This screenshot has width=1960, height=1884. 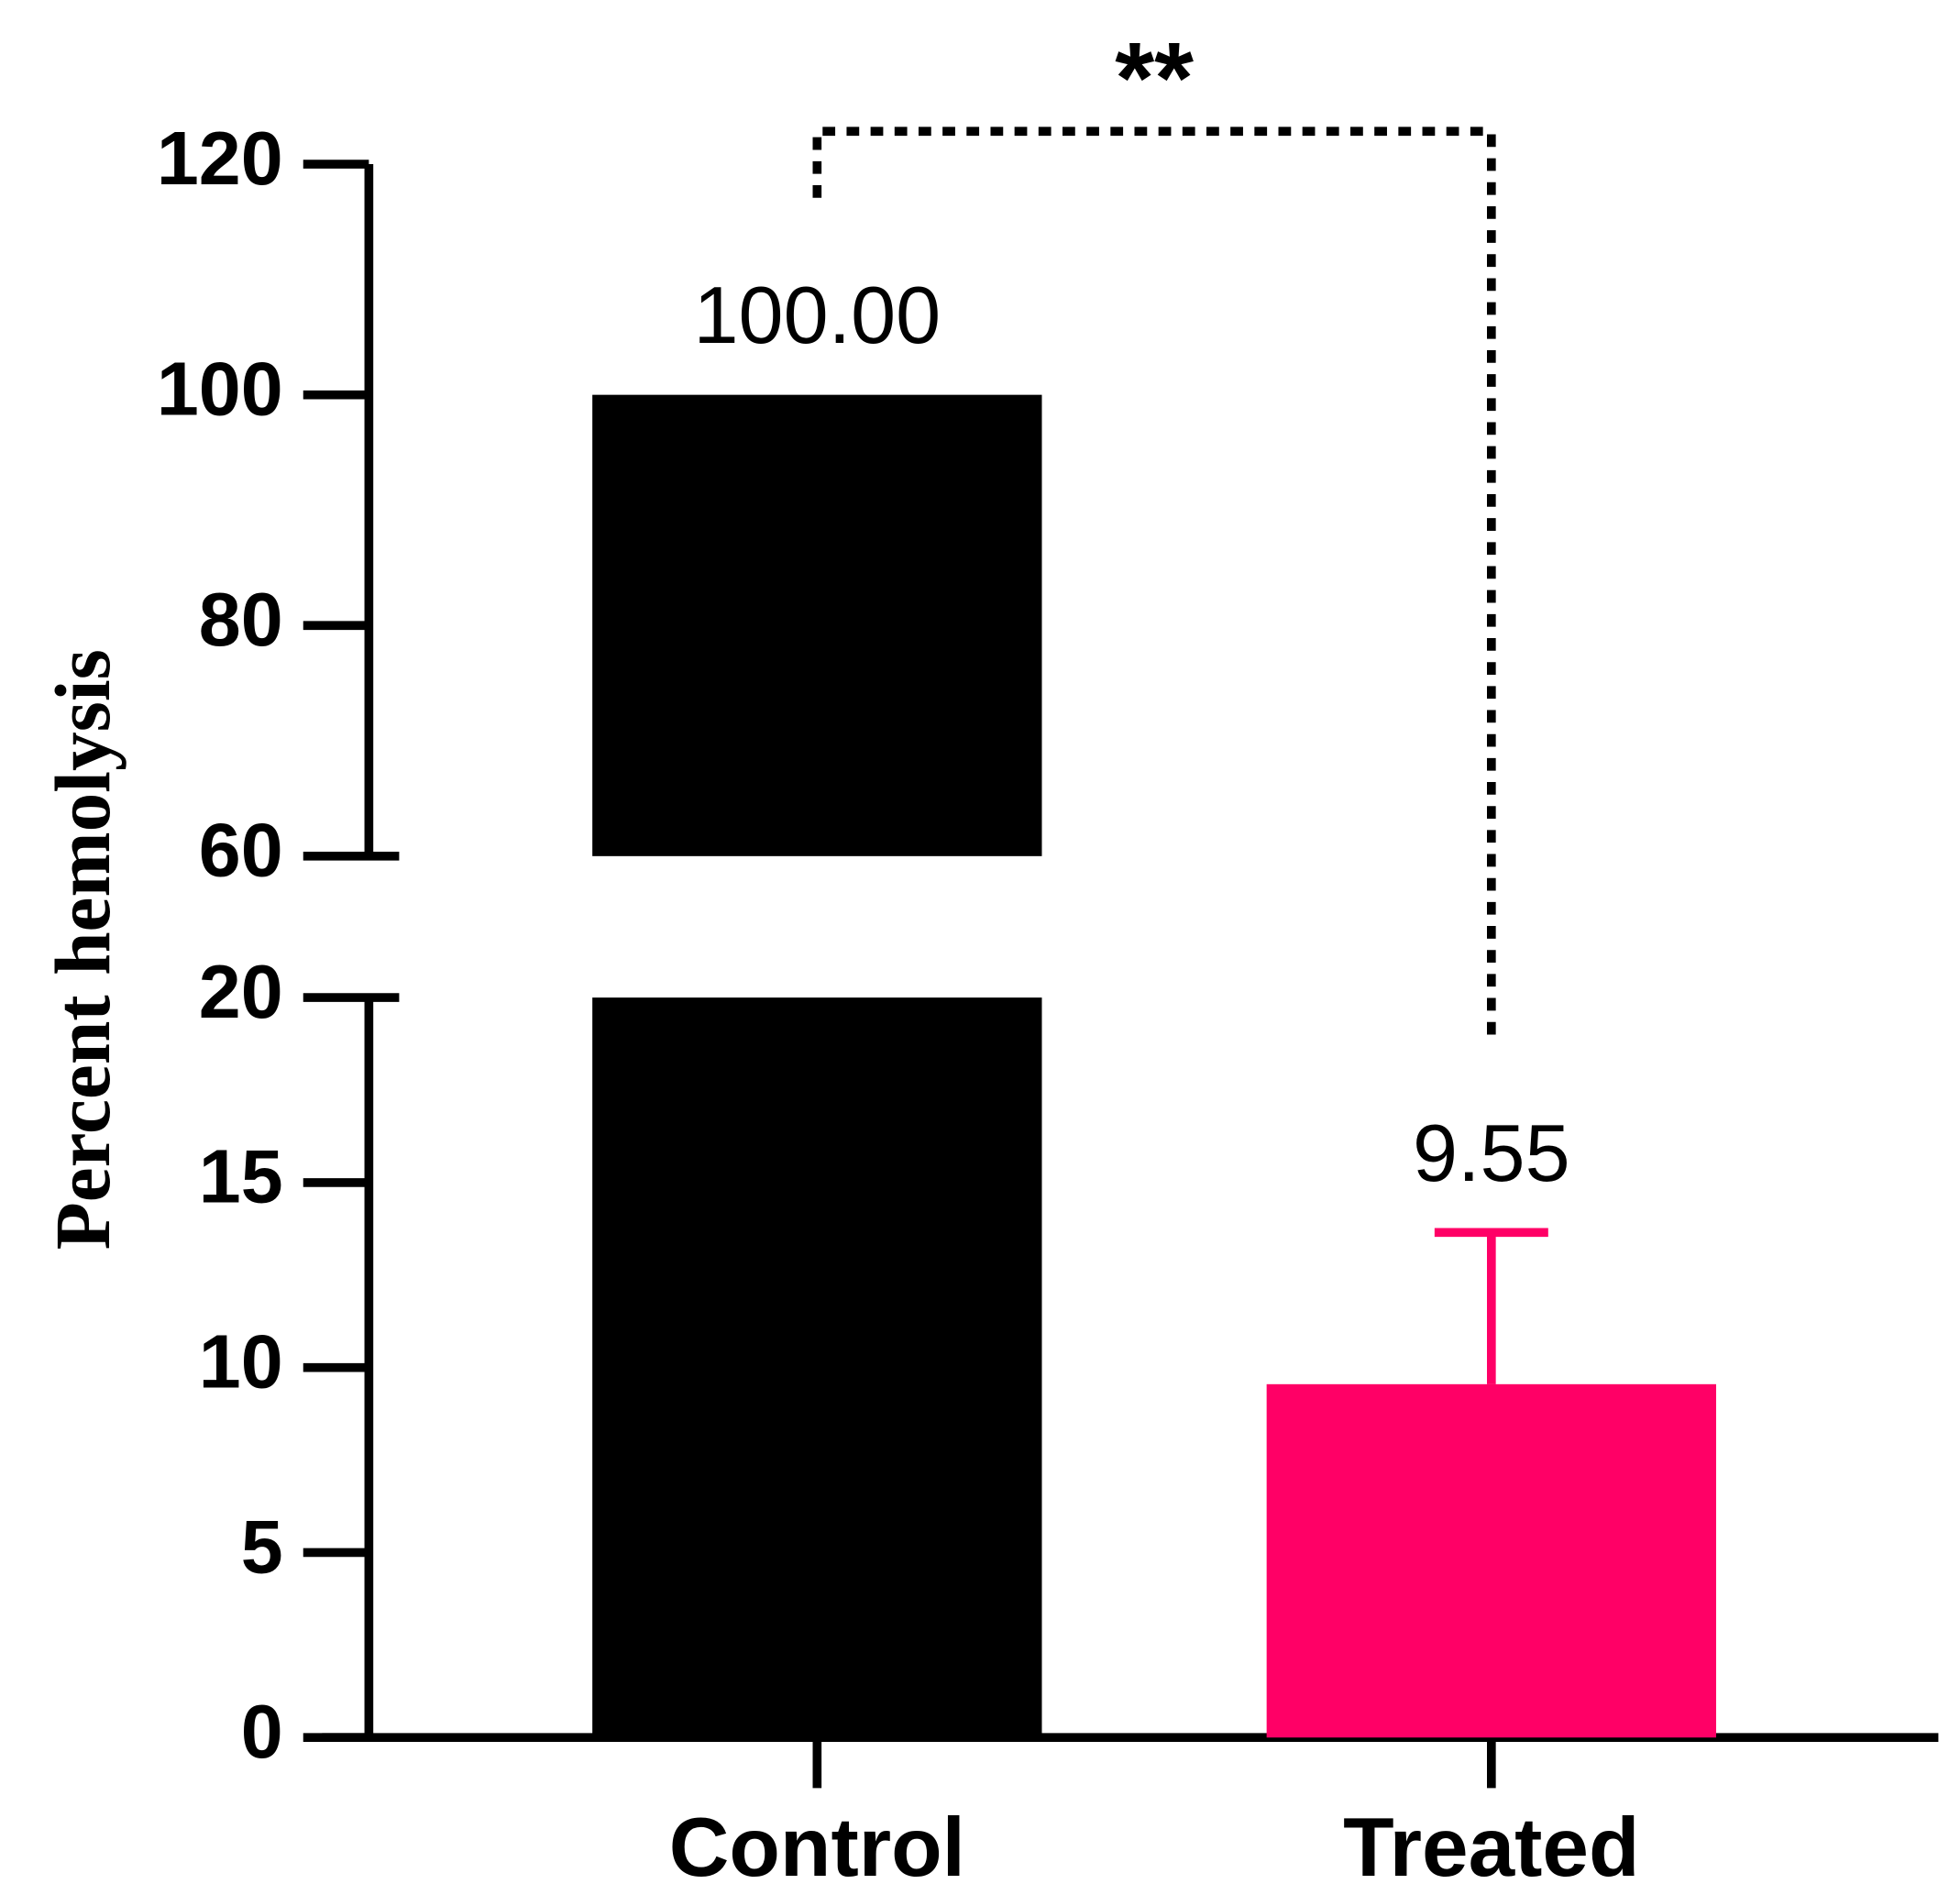 I want to click on y-axis-label: Percent hemolysis, so click(x=83, y=950).